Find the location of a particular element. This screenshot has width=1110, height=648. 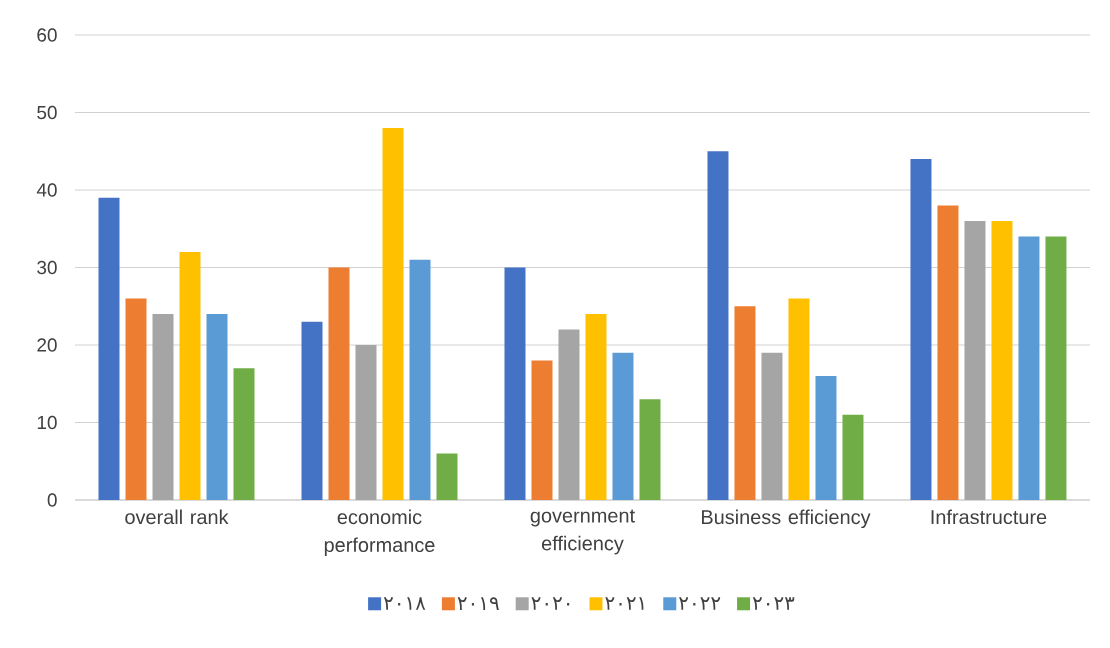

y-tick-label: 60 is located at coordinates (47, 35).